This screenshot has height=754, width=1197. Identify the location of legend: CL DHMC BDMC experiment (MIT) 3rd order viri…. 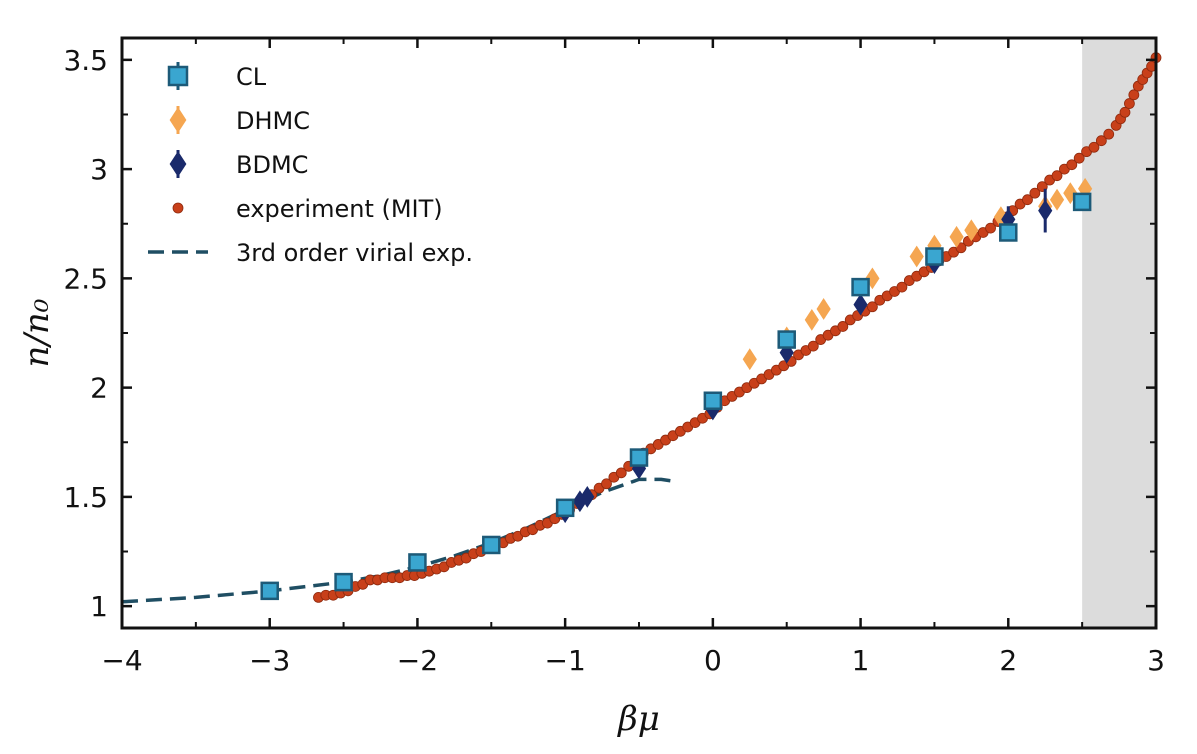
(310, 164).